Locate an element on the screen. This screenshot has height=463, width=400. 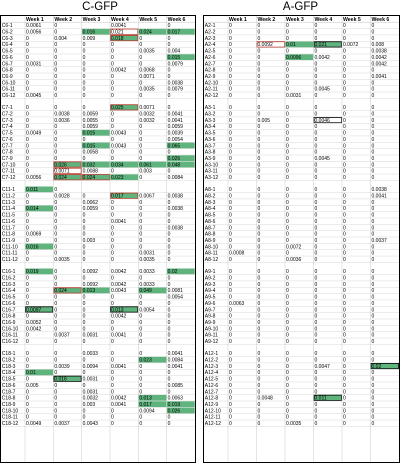
table-row: A2-3 0 0 0 0 0 0 is located at coordinates (301, 39).